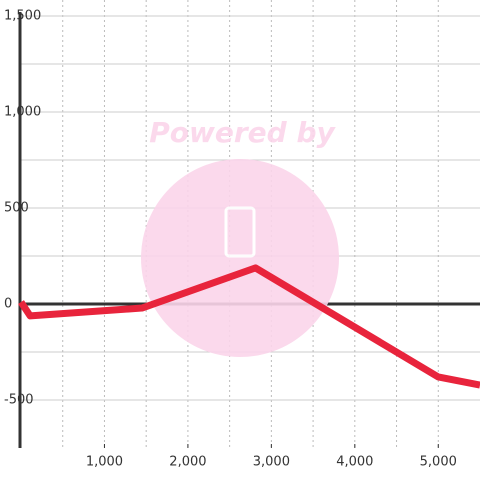 Image resolution: width=480 pixels, height=480 pixels. What do you see at coordinates (8, 304) in the screenshot?
I see `y-tick-label: 0` at bounding box center [8, 304].